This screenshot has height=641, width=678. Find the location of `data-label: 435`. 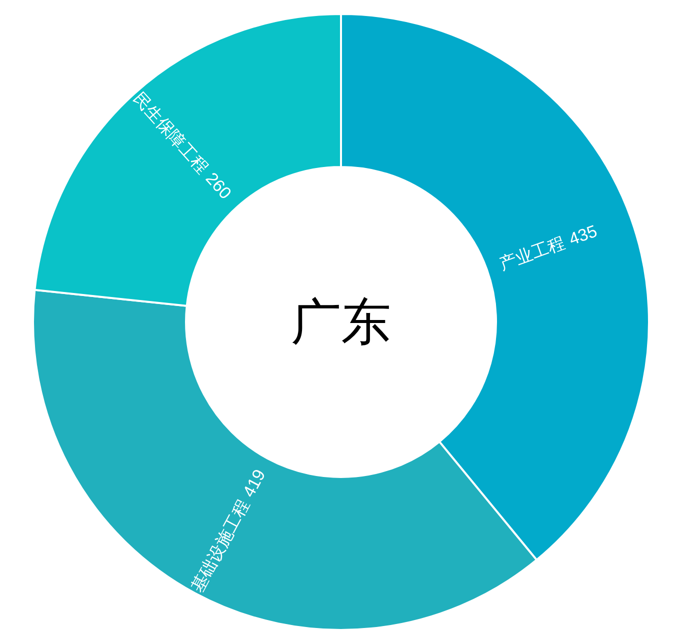

data-label: 435 is located at coordinates (583, 235).